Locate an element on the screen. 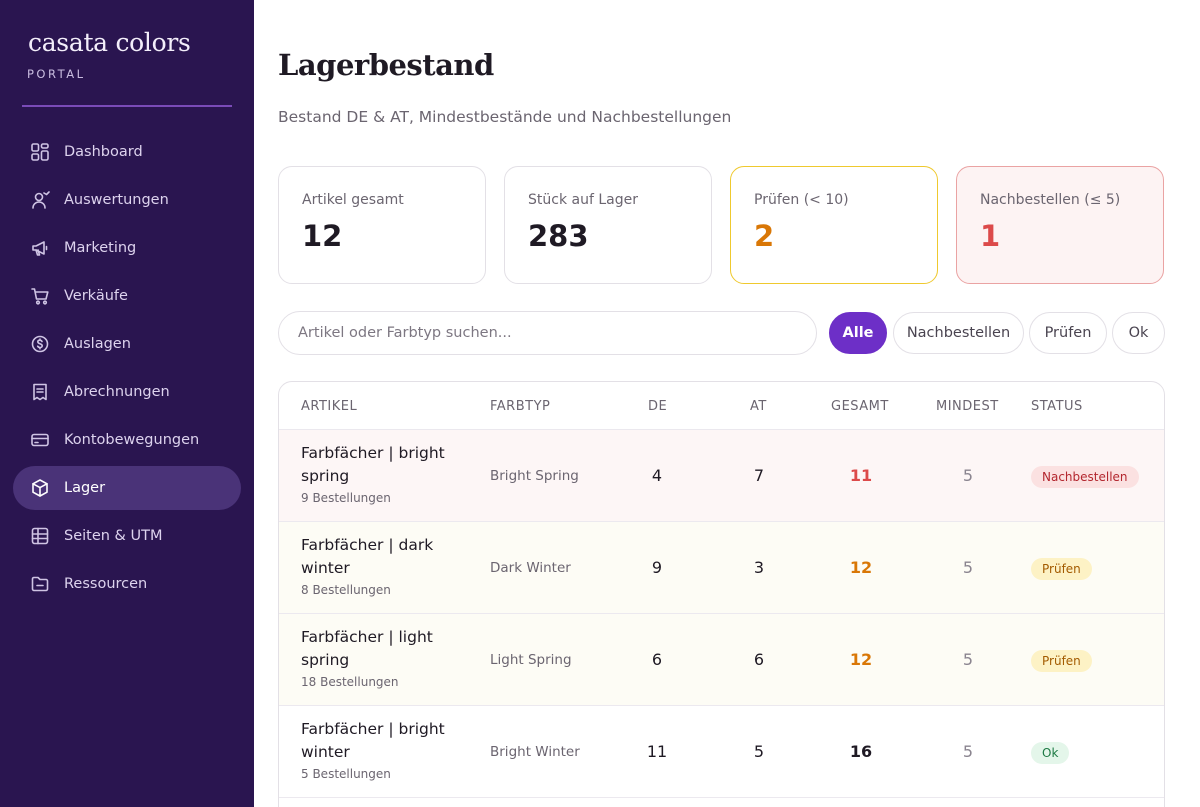  cell-de: 9 is located at coordinates (657, 567).